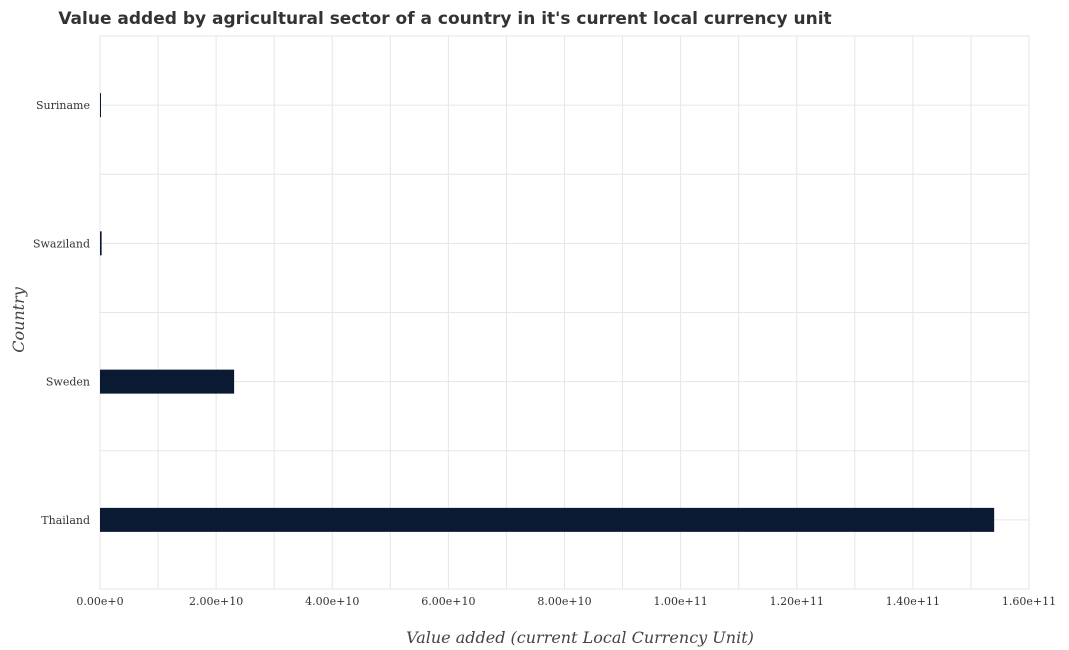  I want to click on y-tick-labels: Suriname Swaziland Sweden Thailand, so click(61, 313).